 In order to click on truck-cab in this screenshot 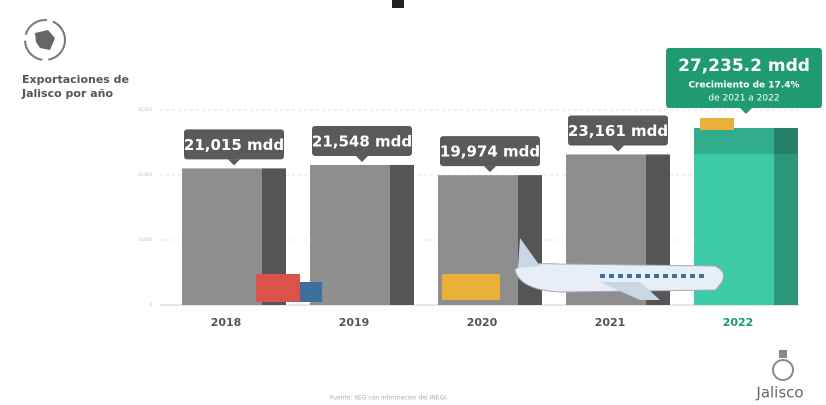, I will do `click(311, 292)`.